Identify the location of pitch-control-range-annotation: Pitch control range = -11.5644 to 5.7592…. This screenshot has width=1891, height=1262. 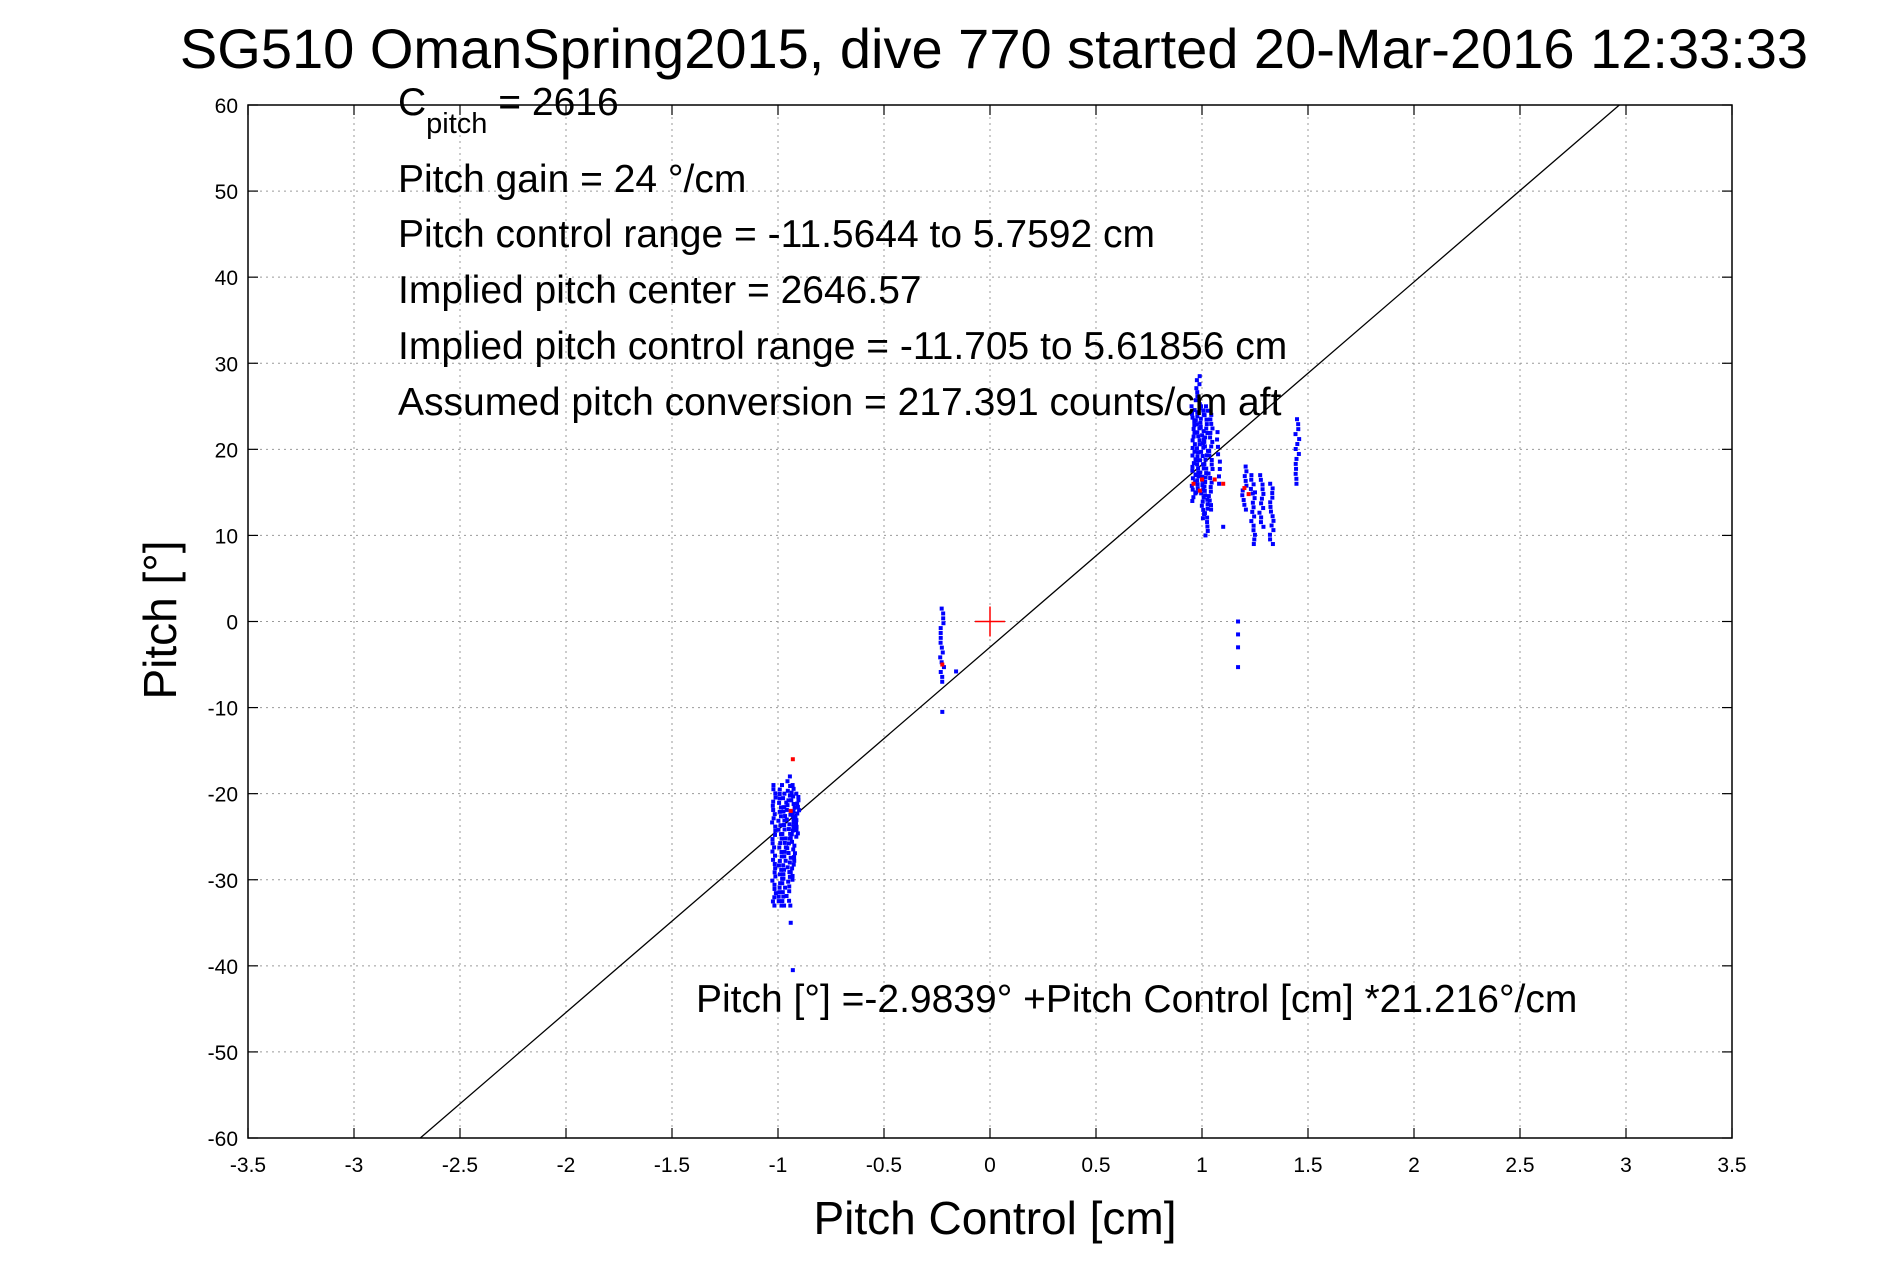
(776, 234).